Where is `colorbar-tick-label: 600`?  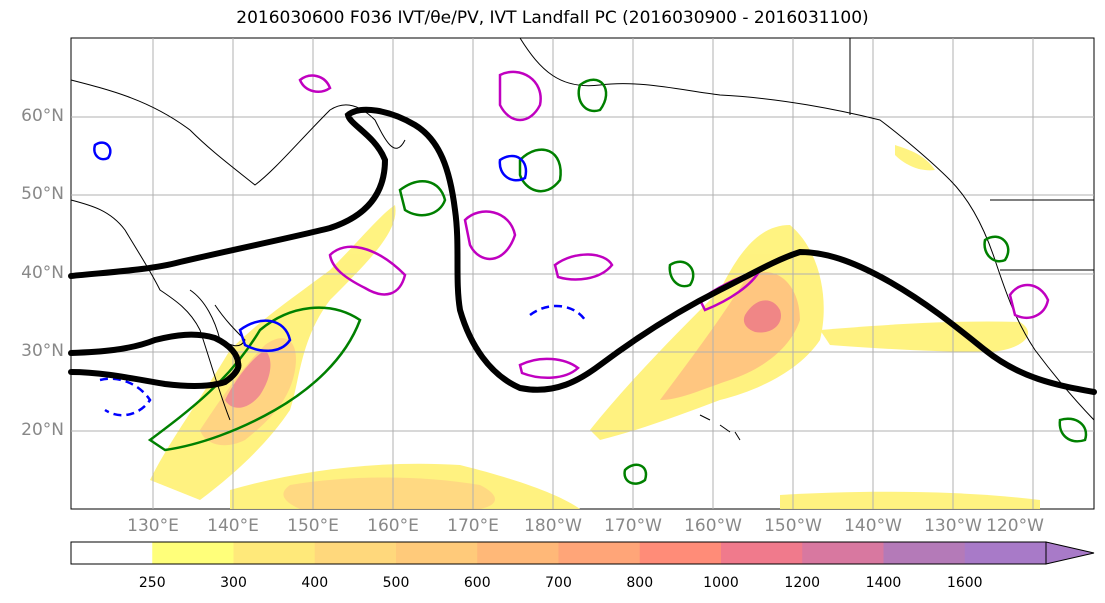 colorbar-tick-label: 600 is located at coordinates (477, 583).